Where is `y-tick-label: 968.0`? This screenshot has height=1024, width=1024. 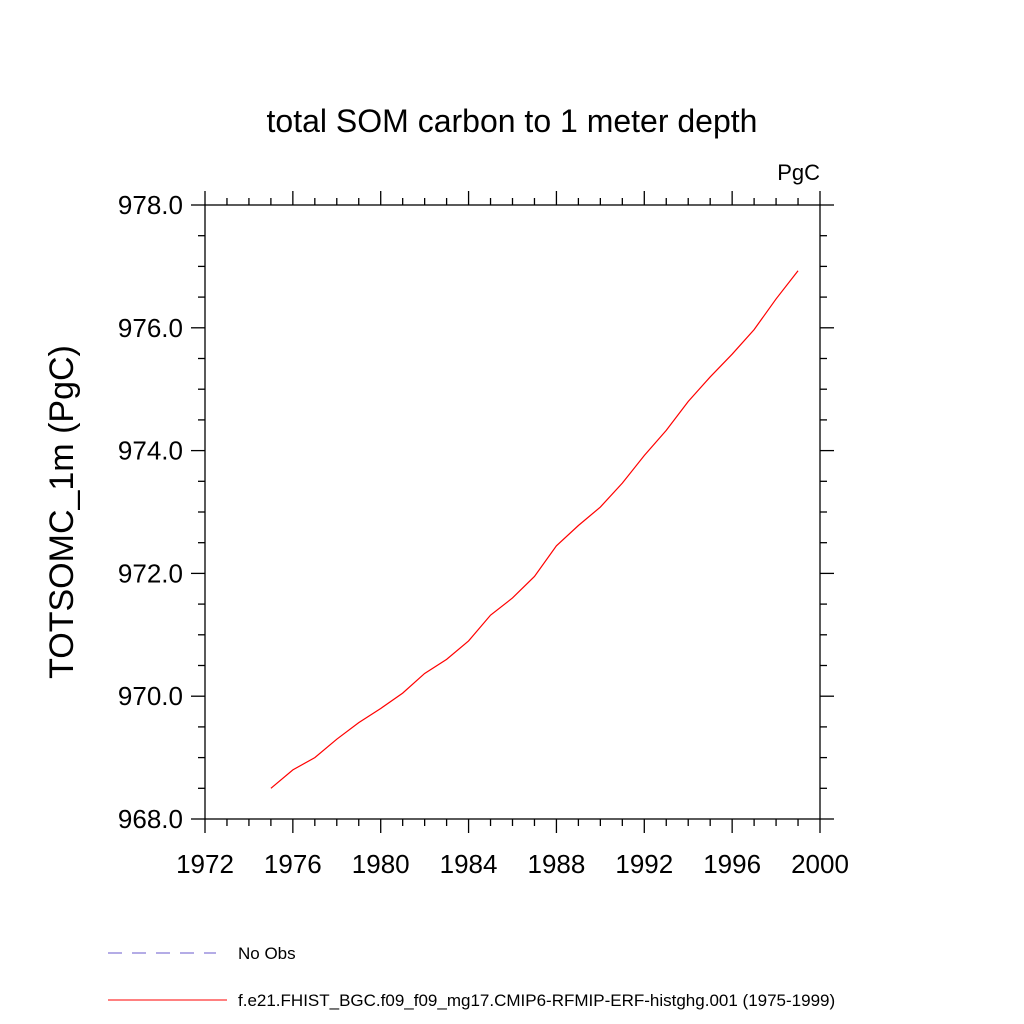
y-tick-label: 968.0 is located at coordinates (150, 819).